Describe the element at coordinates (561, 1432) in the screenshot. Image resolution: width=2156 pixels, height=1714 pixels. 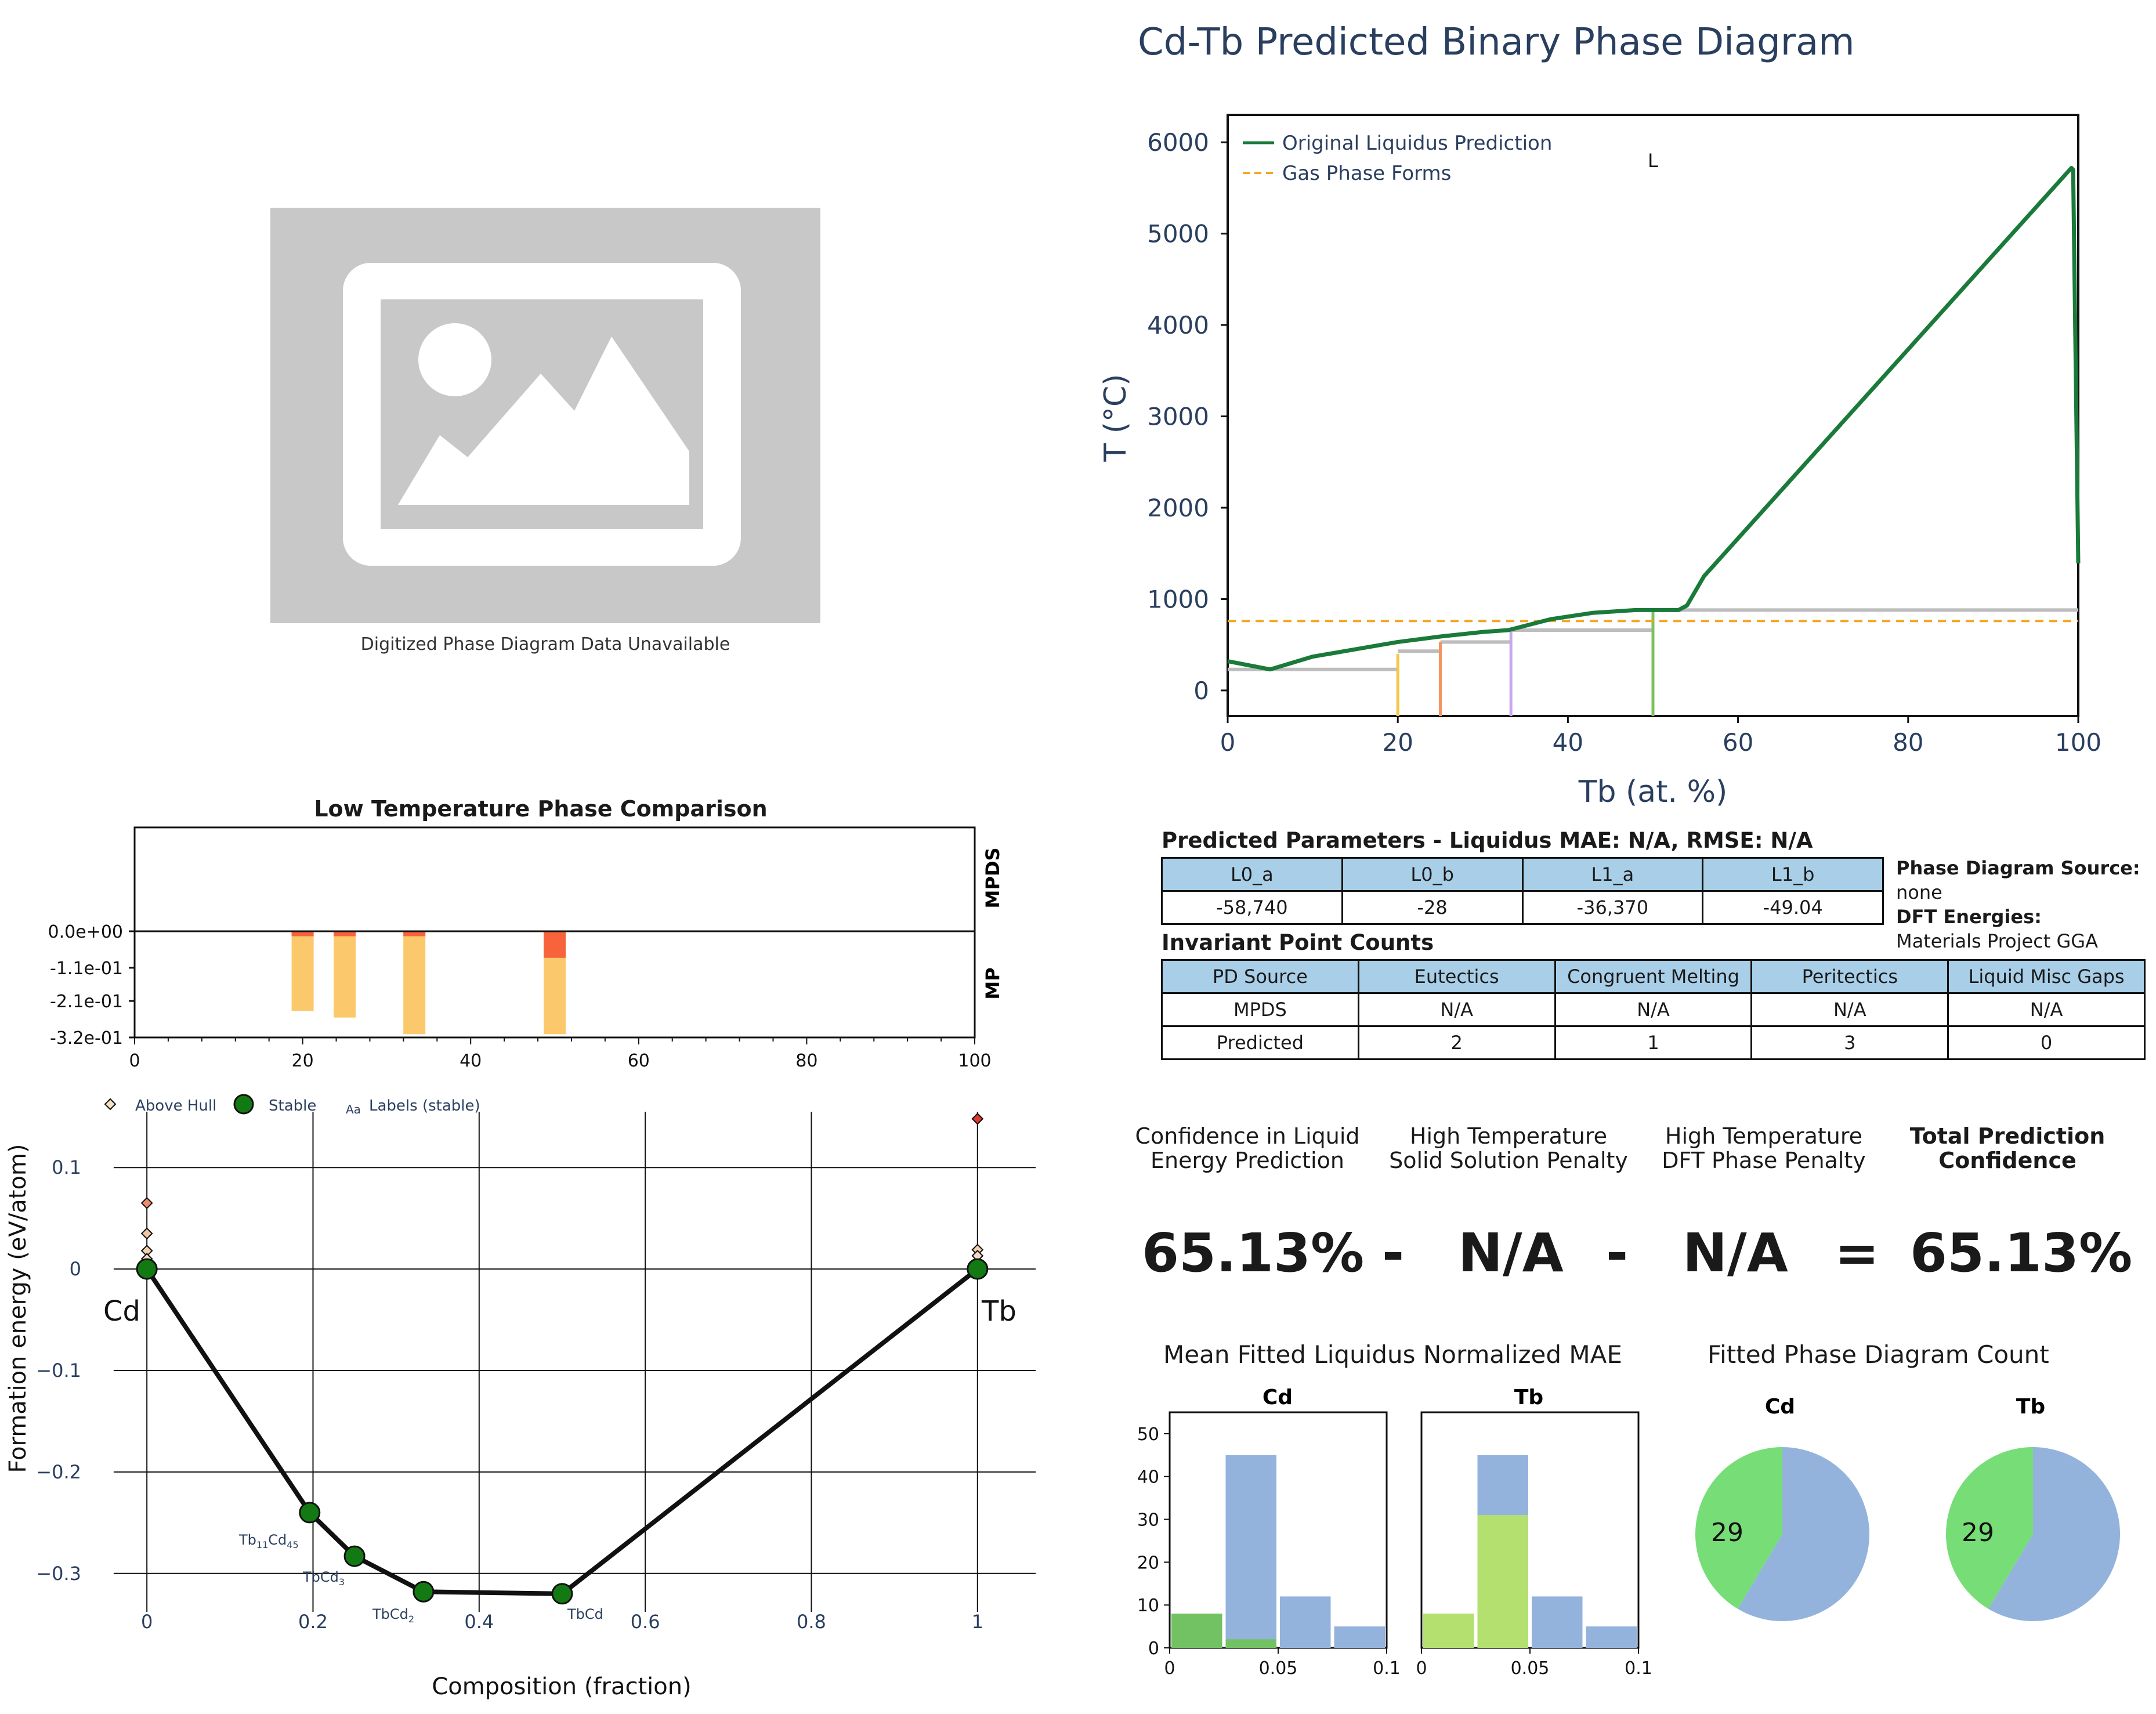
I see `hull-line` at that location.